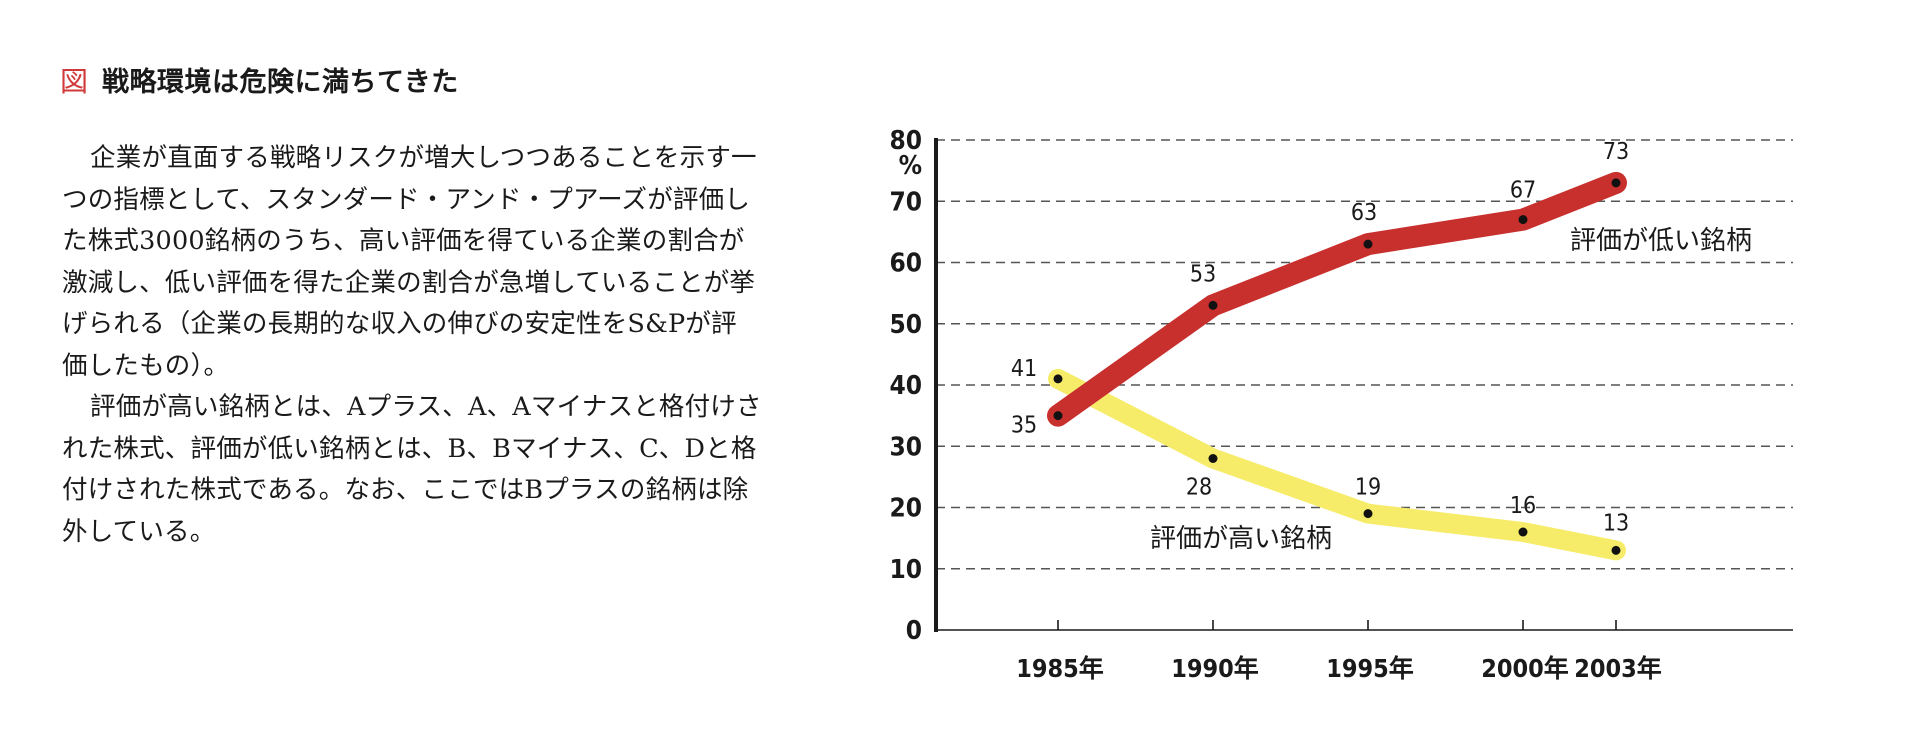 Image resolution: width=1914 pixels, height=750 pixels. What do you see at coordinates (1215, 668) in the screenshot?
I see `x-tick-label: 1990年` at bounding box center [1215, 668].